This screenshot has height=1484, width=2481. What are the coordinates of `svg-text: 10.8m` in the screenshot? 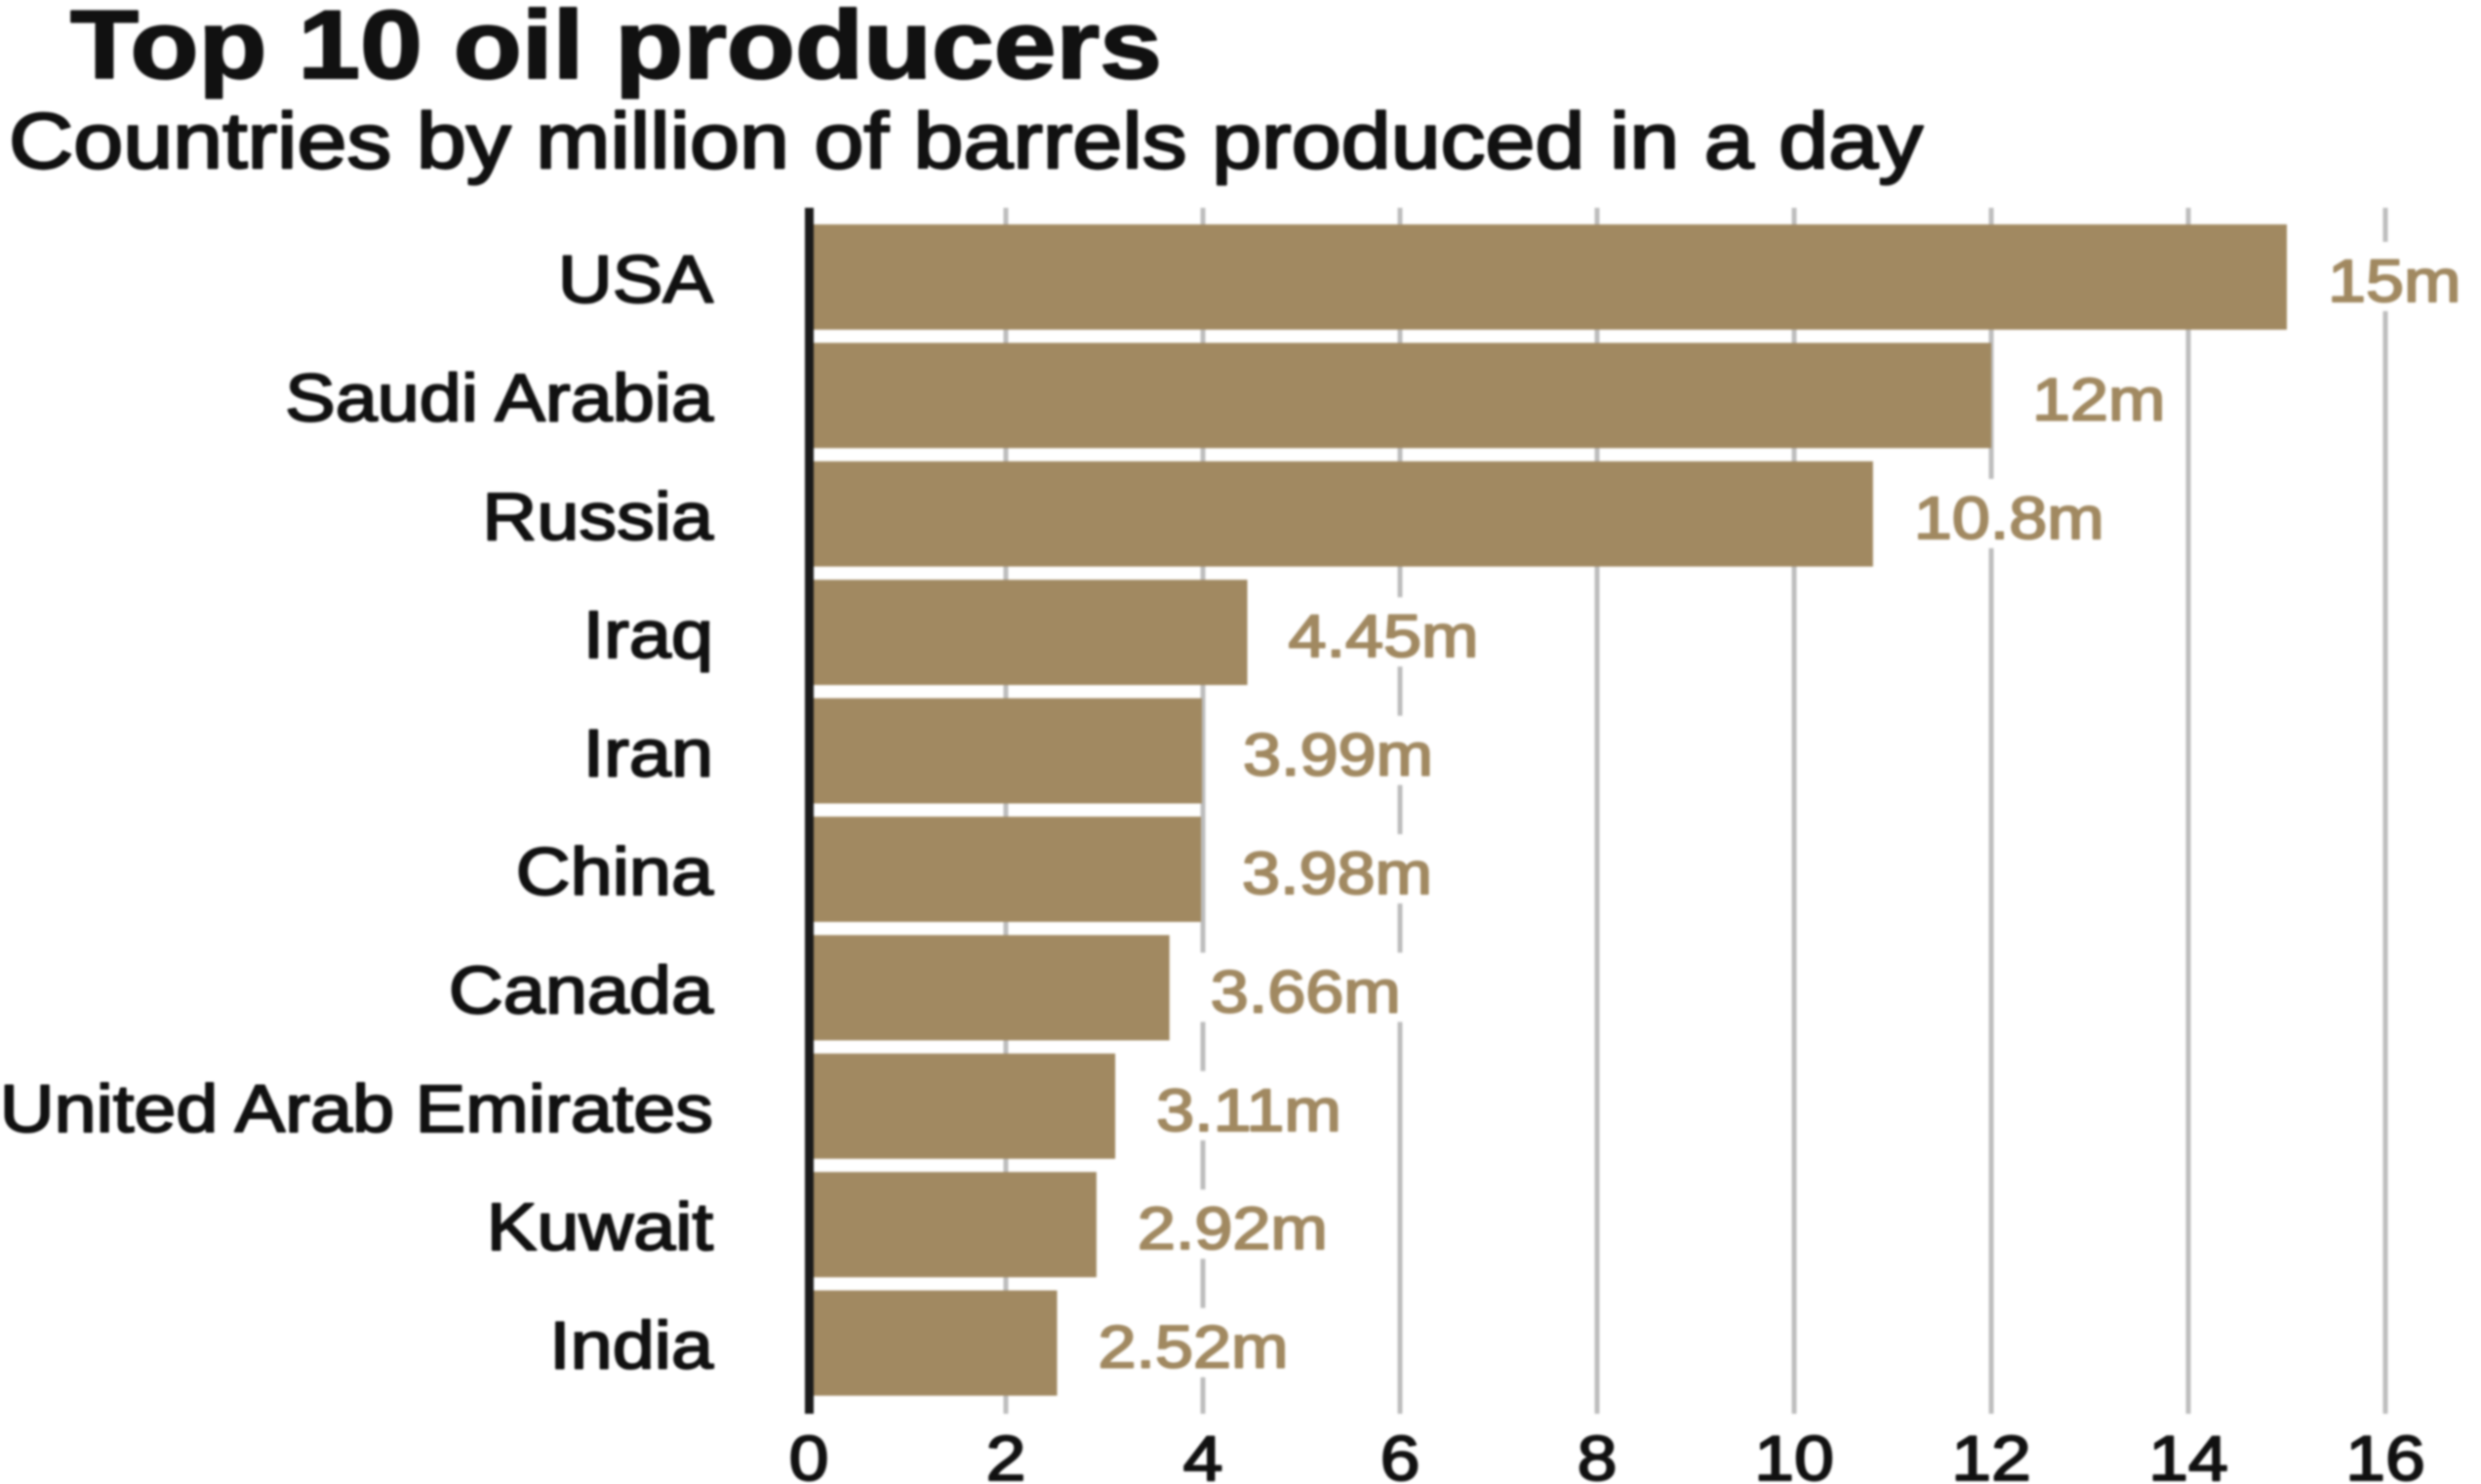 It's located at (2009, 517).